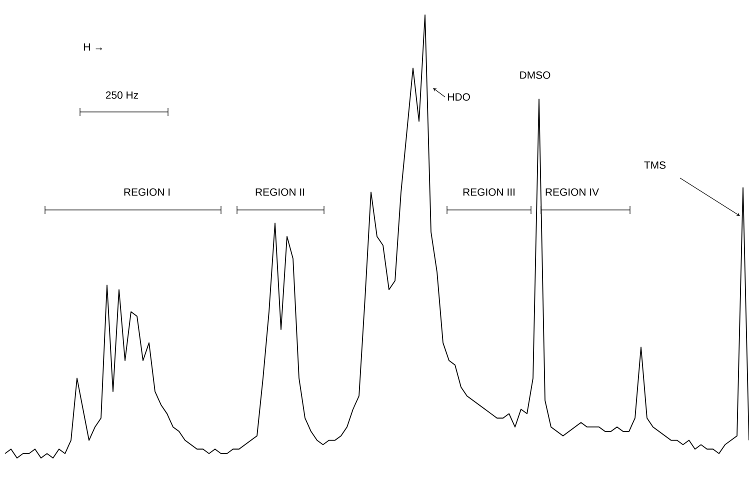 This screenshot has height=478, width=749. What do you see at coordinates (655, 165) in the screenshot?
I see `annotation: TMS` at bounding box center [655, 165].